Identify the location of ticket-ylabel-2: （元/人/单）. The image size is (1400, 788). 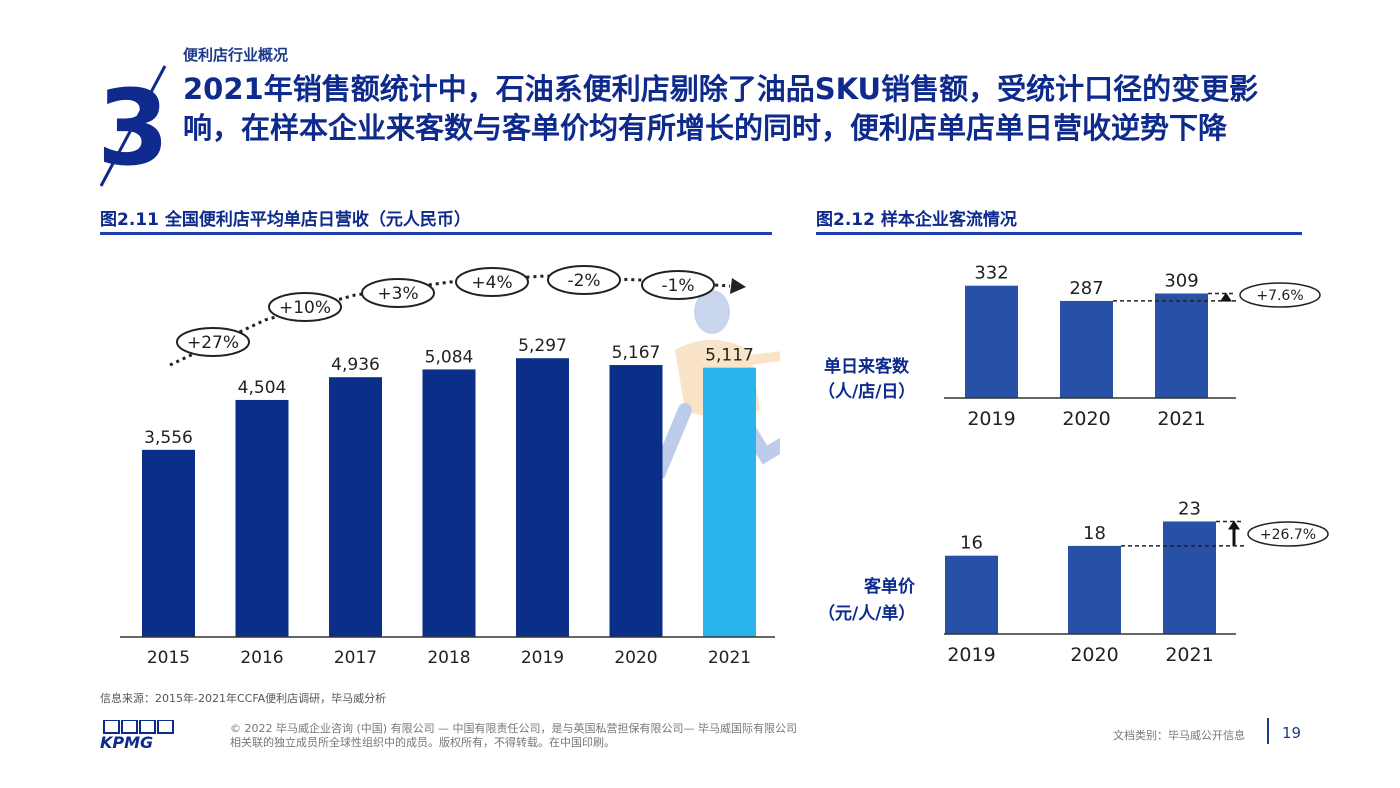
(866, 613).